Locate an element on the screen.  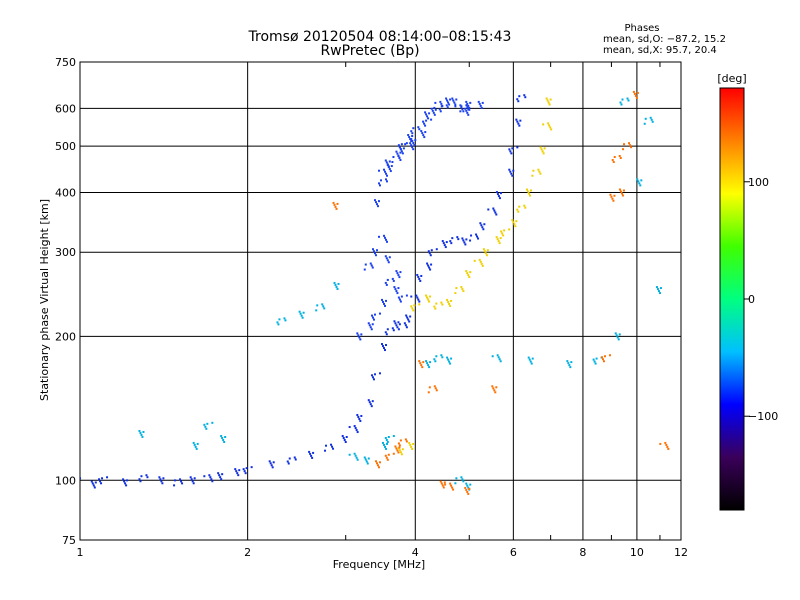
colorbar-tick-label: 0 is located at coordinates (751, 299).